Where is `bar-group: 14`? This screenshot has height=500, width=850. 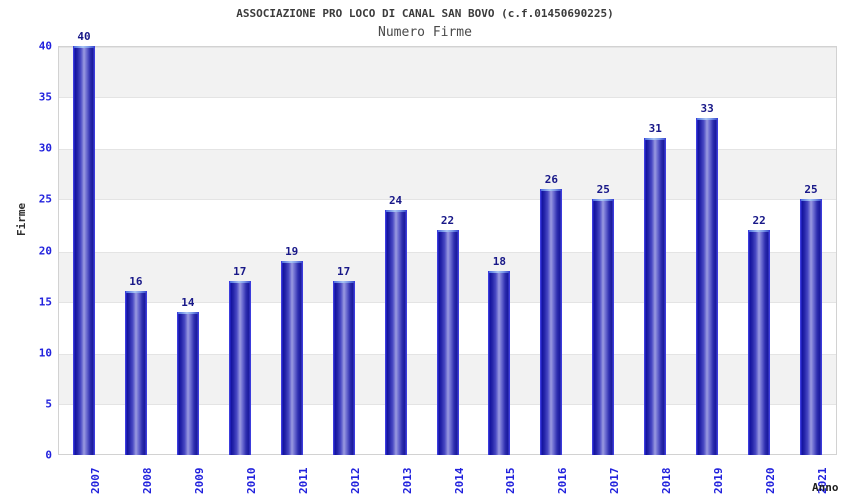 bar-group: 14 is located at coordinates (187, 375).